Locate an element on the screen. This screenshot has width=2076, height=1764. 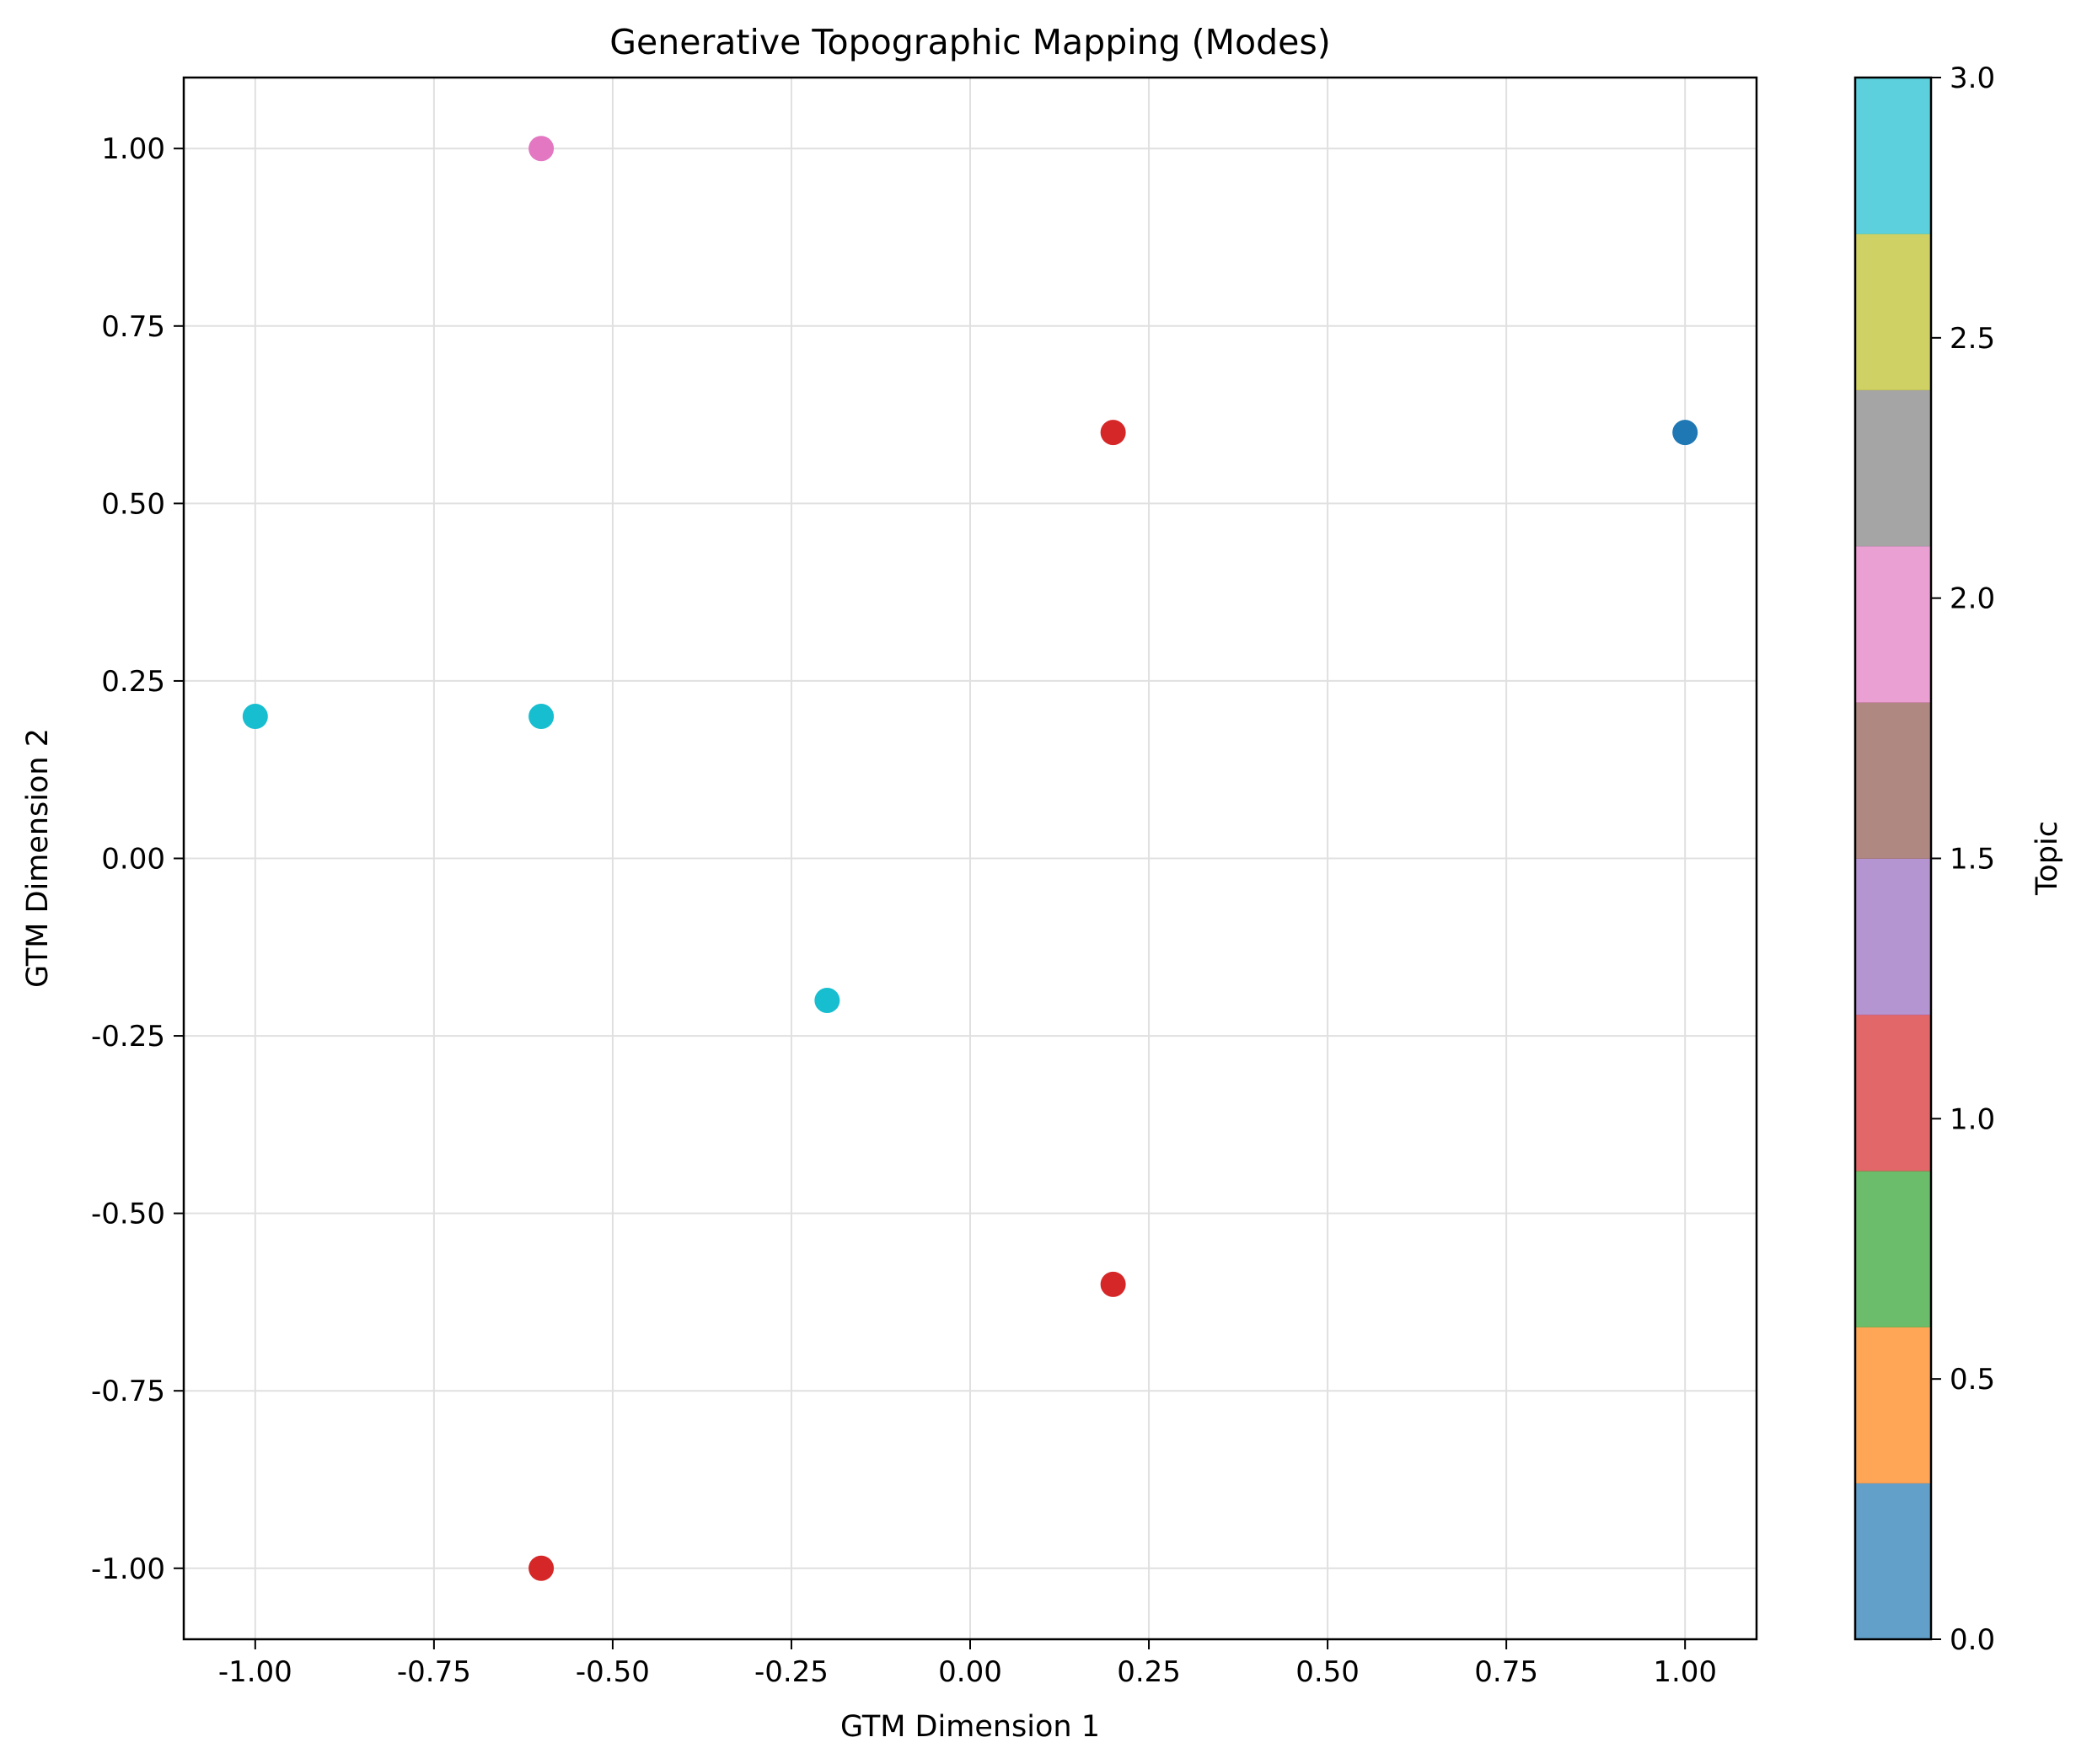
x-tick-label: 0.00 is located at coordinates (970, 1672).